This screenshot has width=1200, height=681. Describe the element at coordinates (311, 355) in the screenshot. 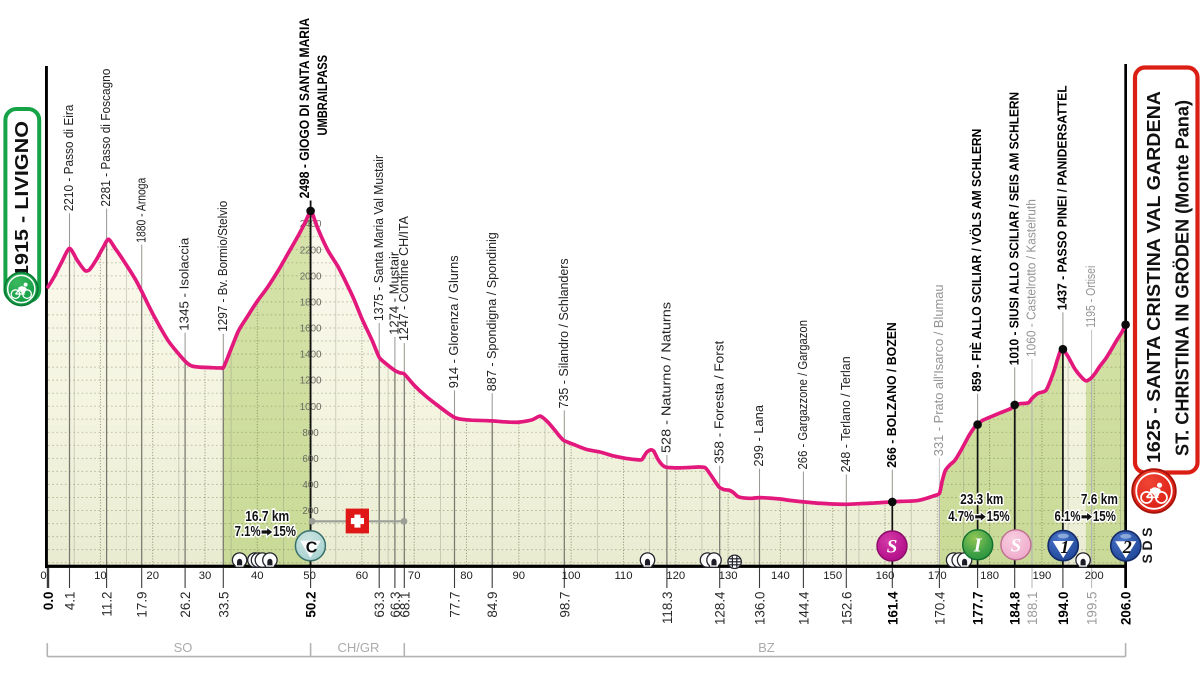

I see `svg-text: 1400` at that location.